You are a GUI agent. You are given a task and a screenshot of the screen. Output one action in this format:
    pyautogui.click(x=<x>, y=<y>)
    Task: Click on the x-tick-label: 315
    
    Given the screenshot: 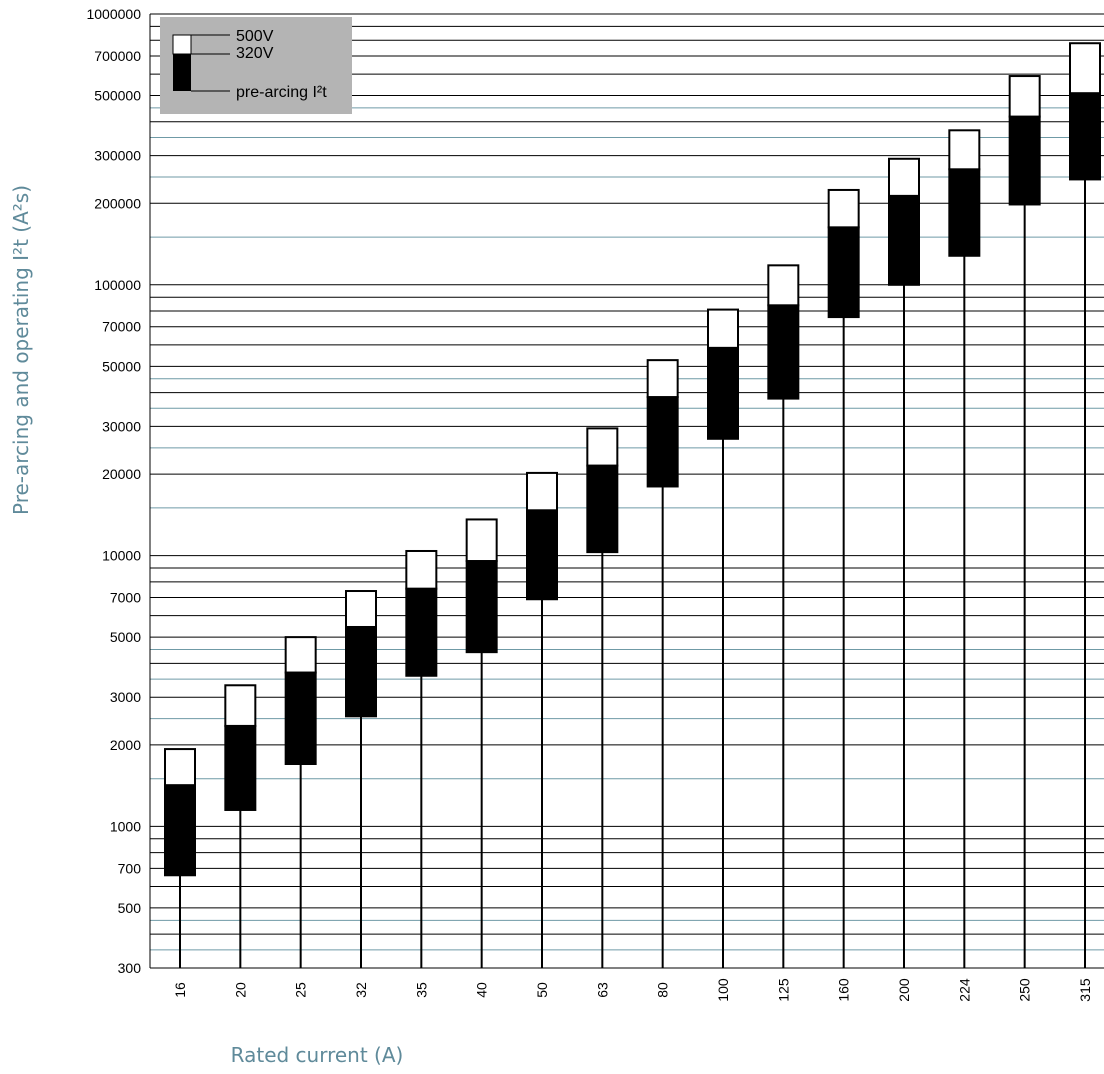 What is the action you would take?
    pyautogui.click(x=1085, y=990)
    